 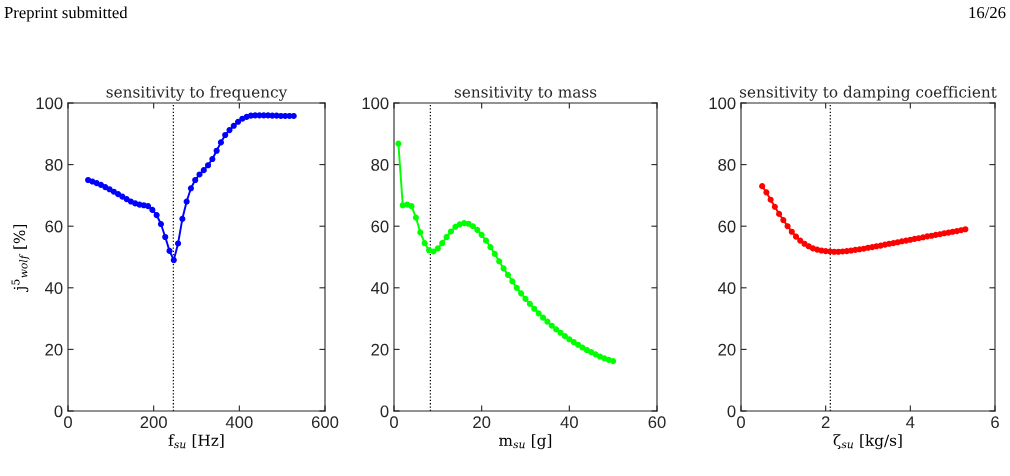 What do you see at coordinates (239, 422) in the screenshot?
I see `x-tick-label: 400` at bounding box center [239, 422].